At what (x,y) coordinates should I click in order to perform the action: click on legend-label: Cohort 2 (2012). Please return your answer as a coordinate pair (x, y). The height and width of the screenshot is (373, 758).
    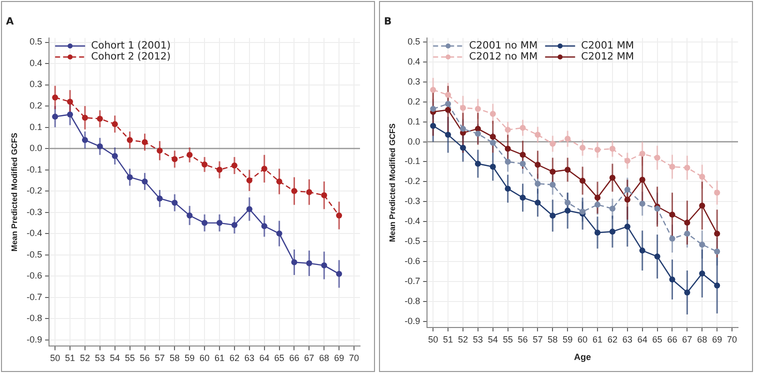
    Looking at the image, I should click on (131, 57).